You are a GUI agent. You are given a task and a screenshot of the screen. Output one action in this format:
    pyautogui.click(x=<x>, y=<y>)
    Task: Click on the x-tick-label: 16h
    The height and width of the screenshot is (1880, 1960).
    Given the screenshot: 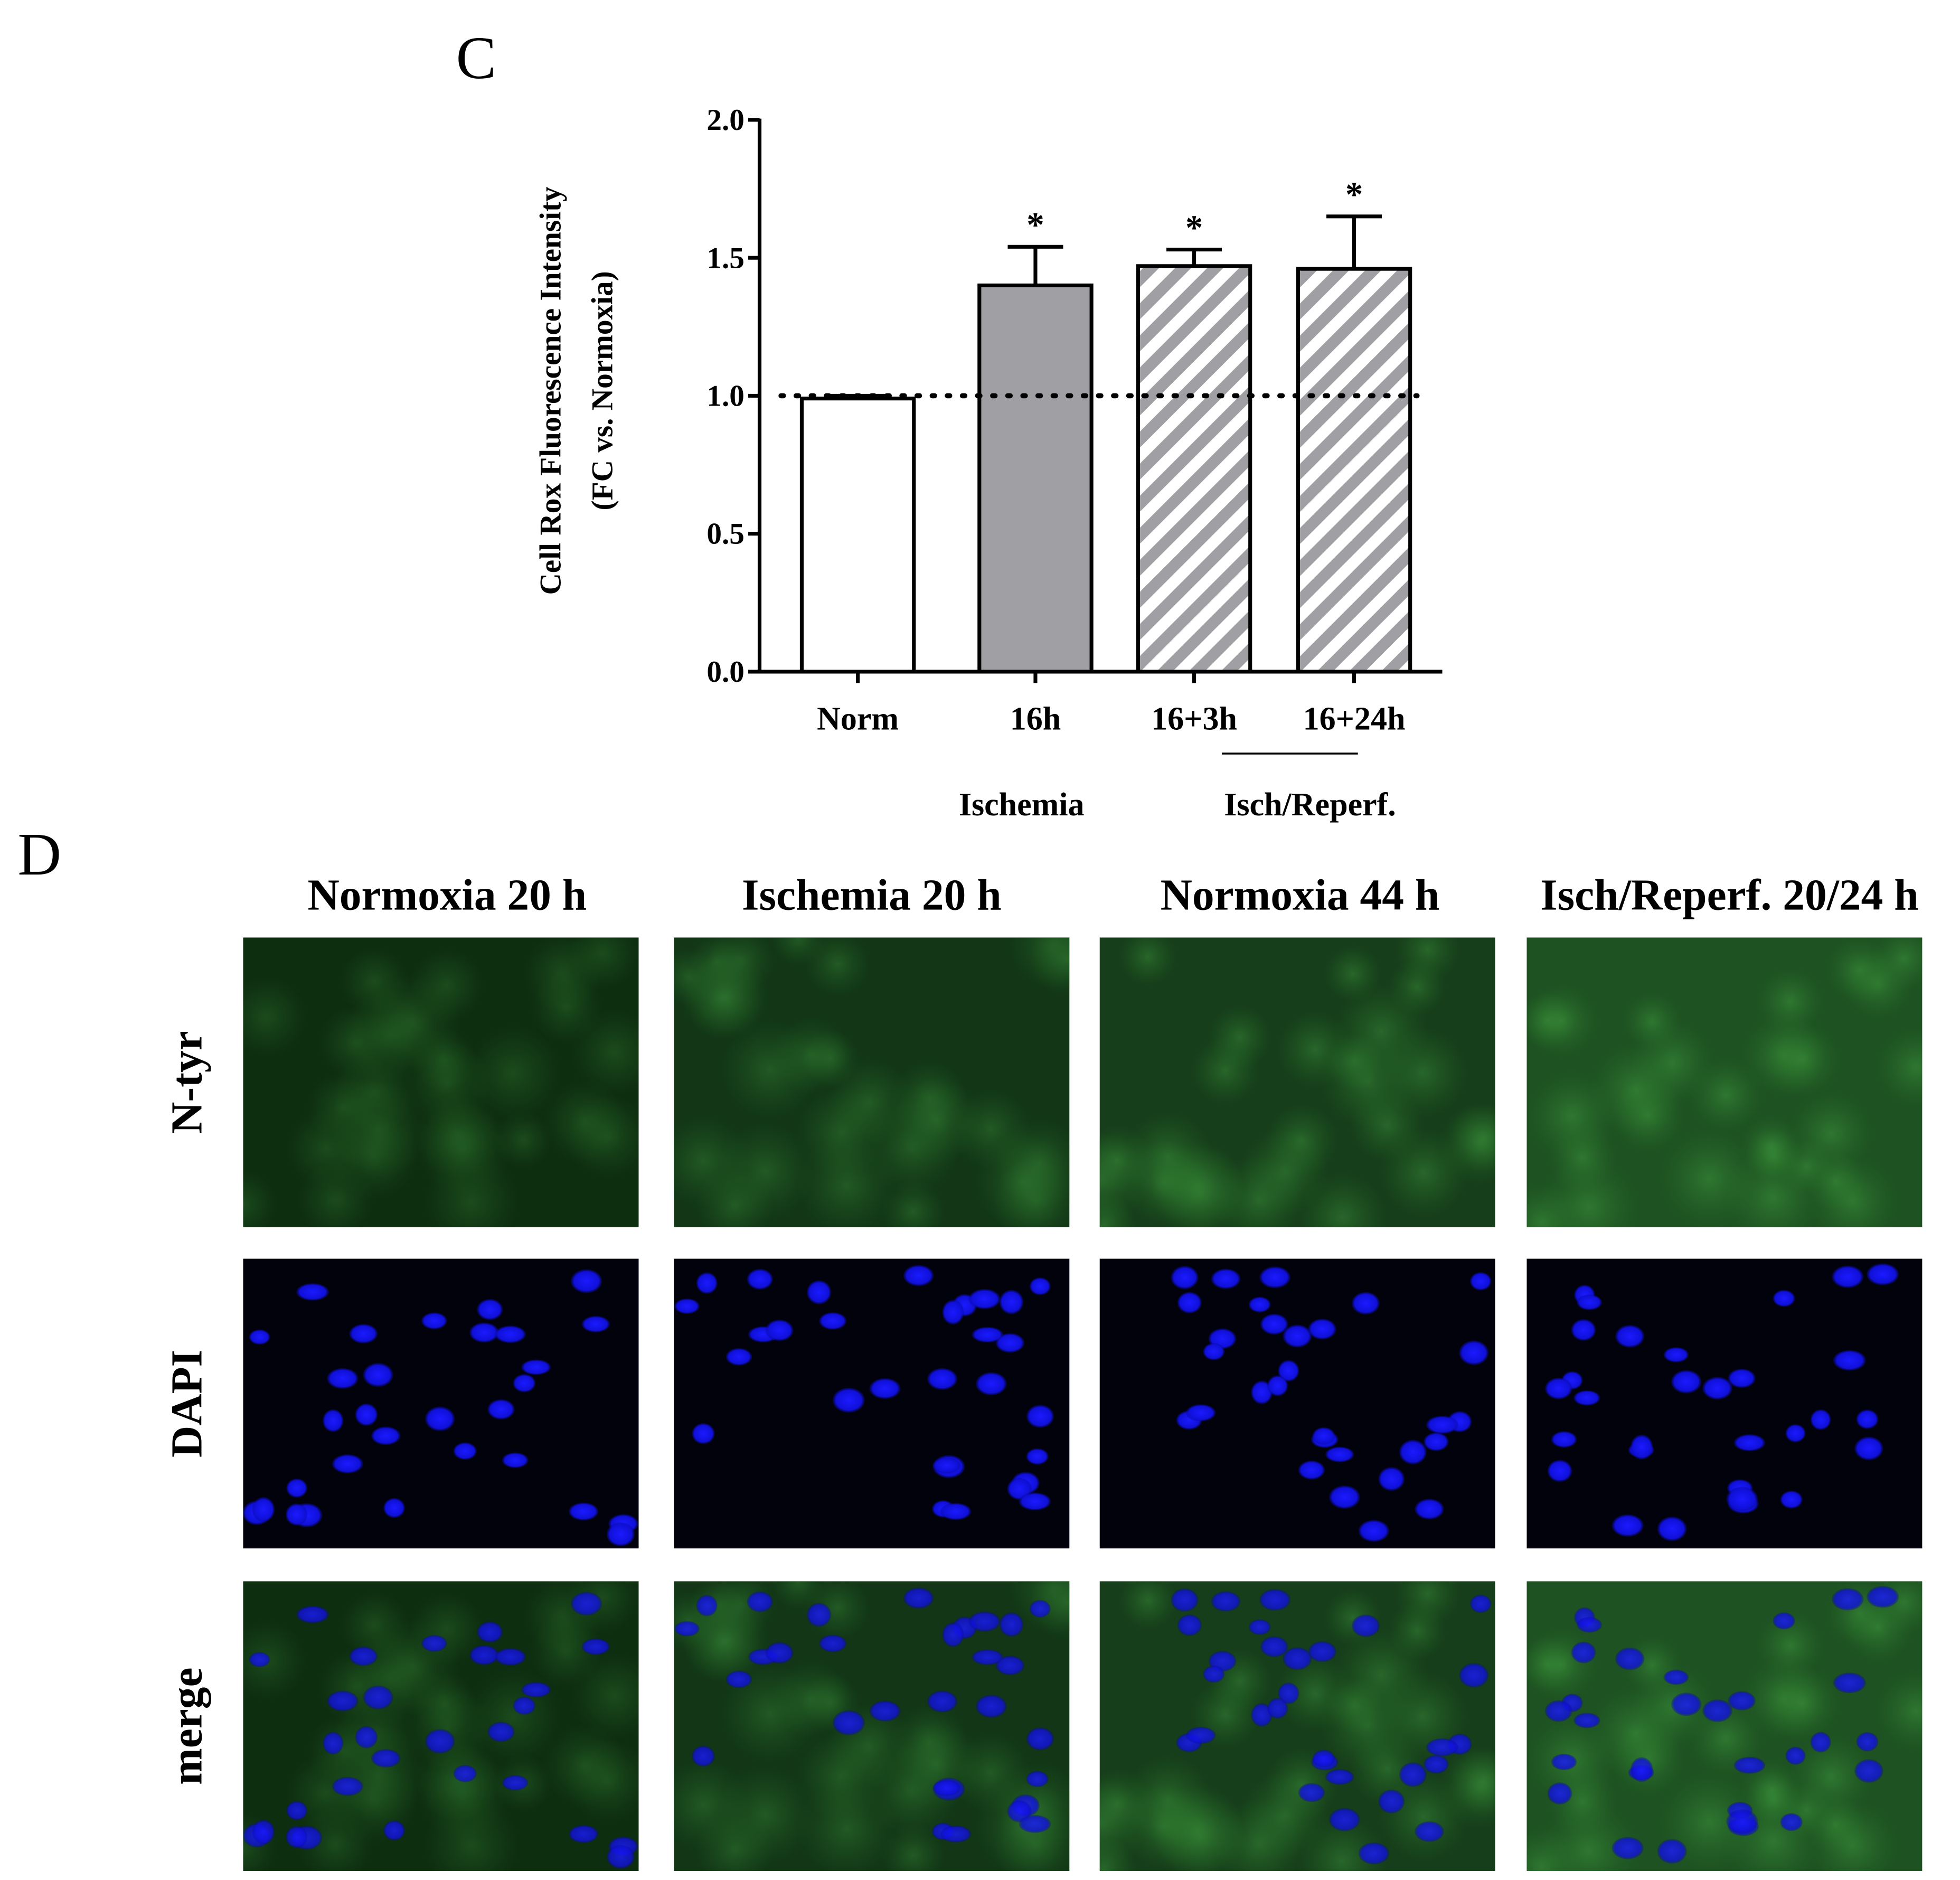 What is the action you would take?
    pyautogui.click(x=1035, y=719)
    